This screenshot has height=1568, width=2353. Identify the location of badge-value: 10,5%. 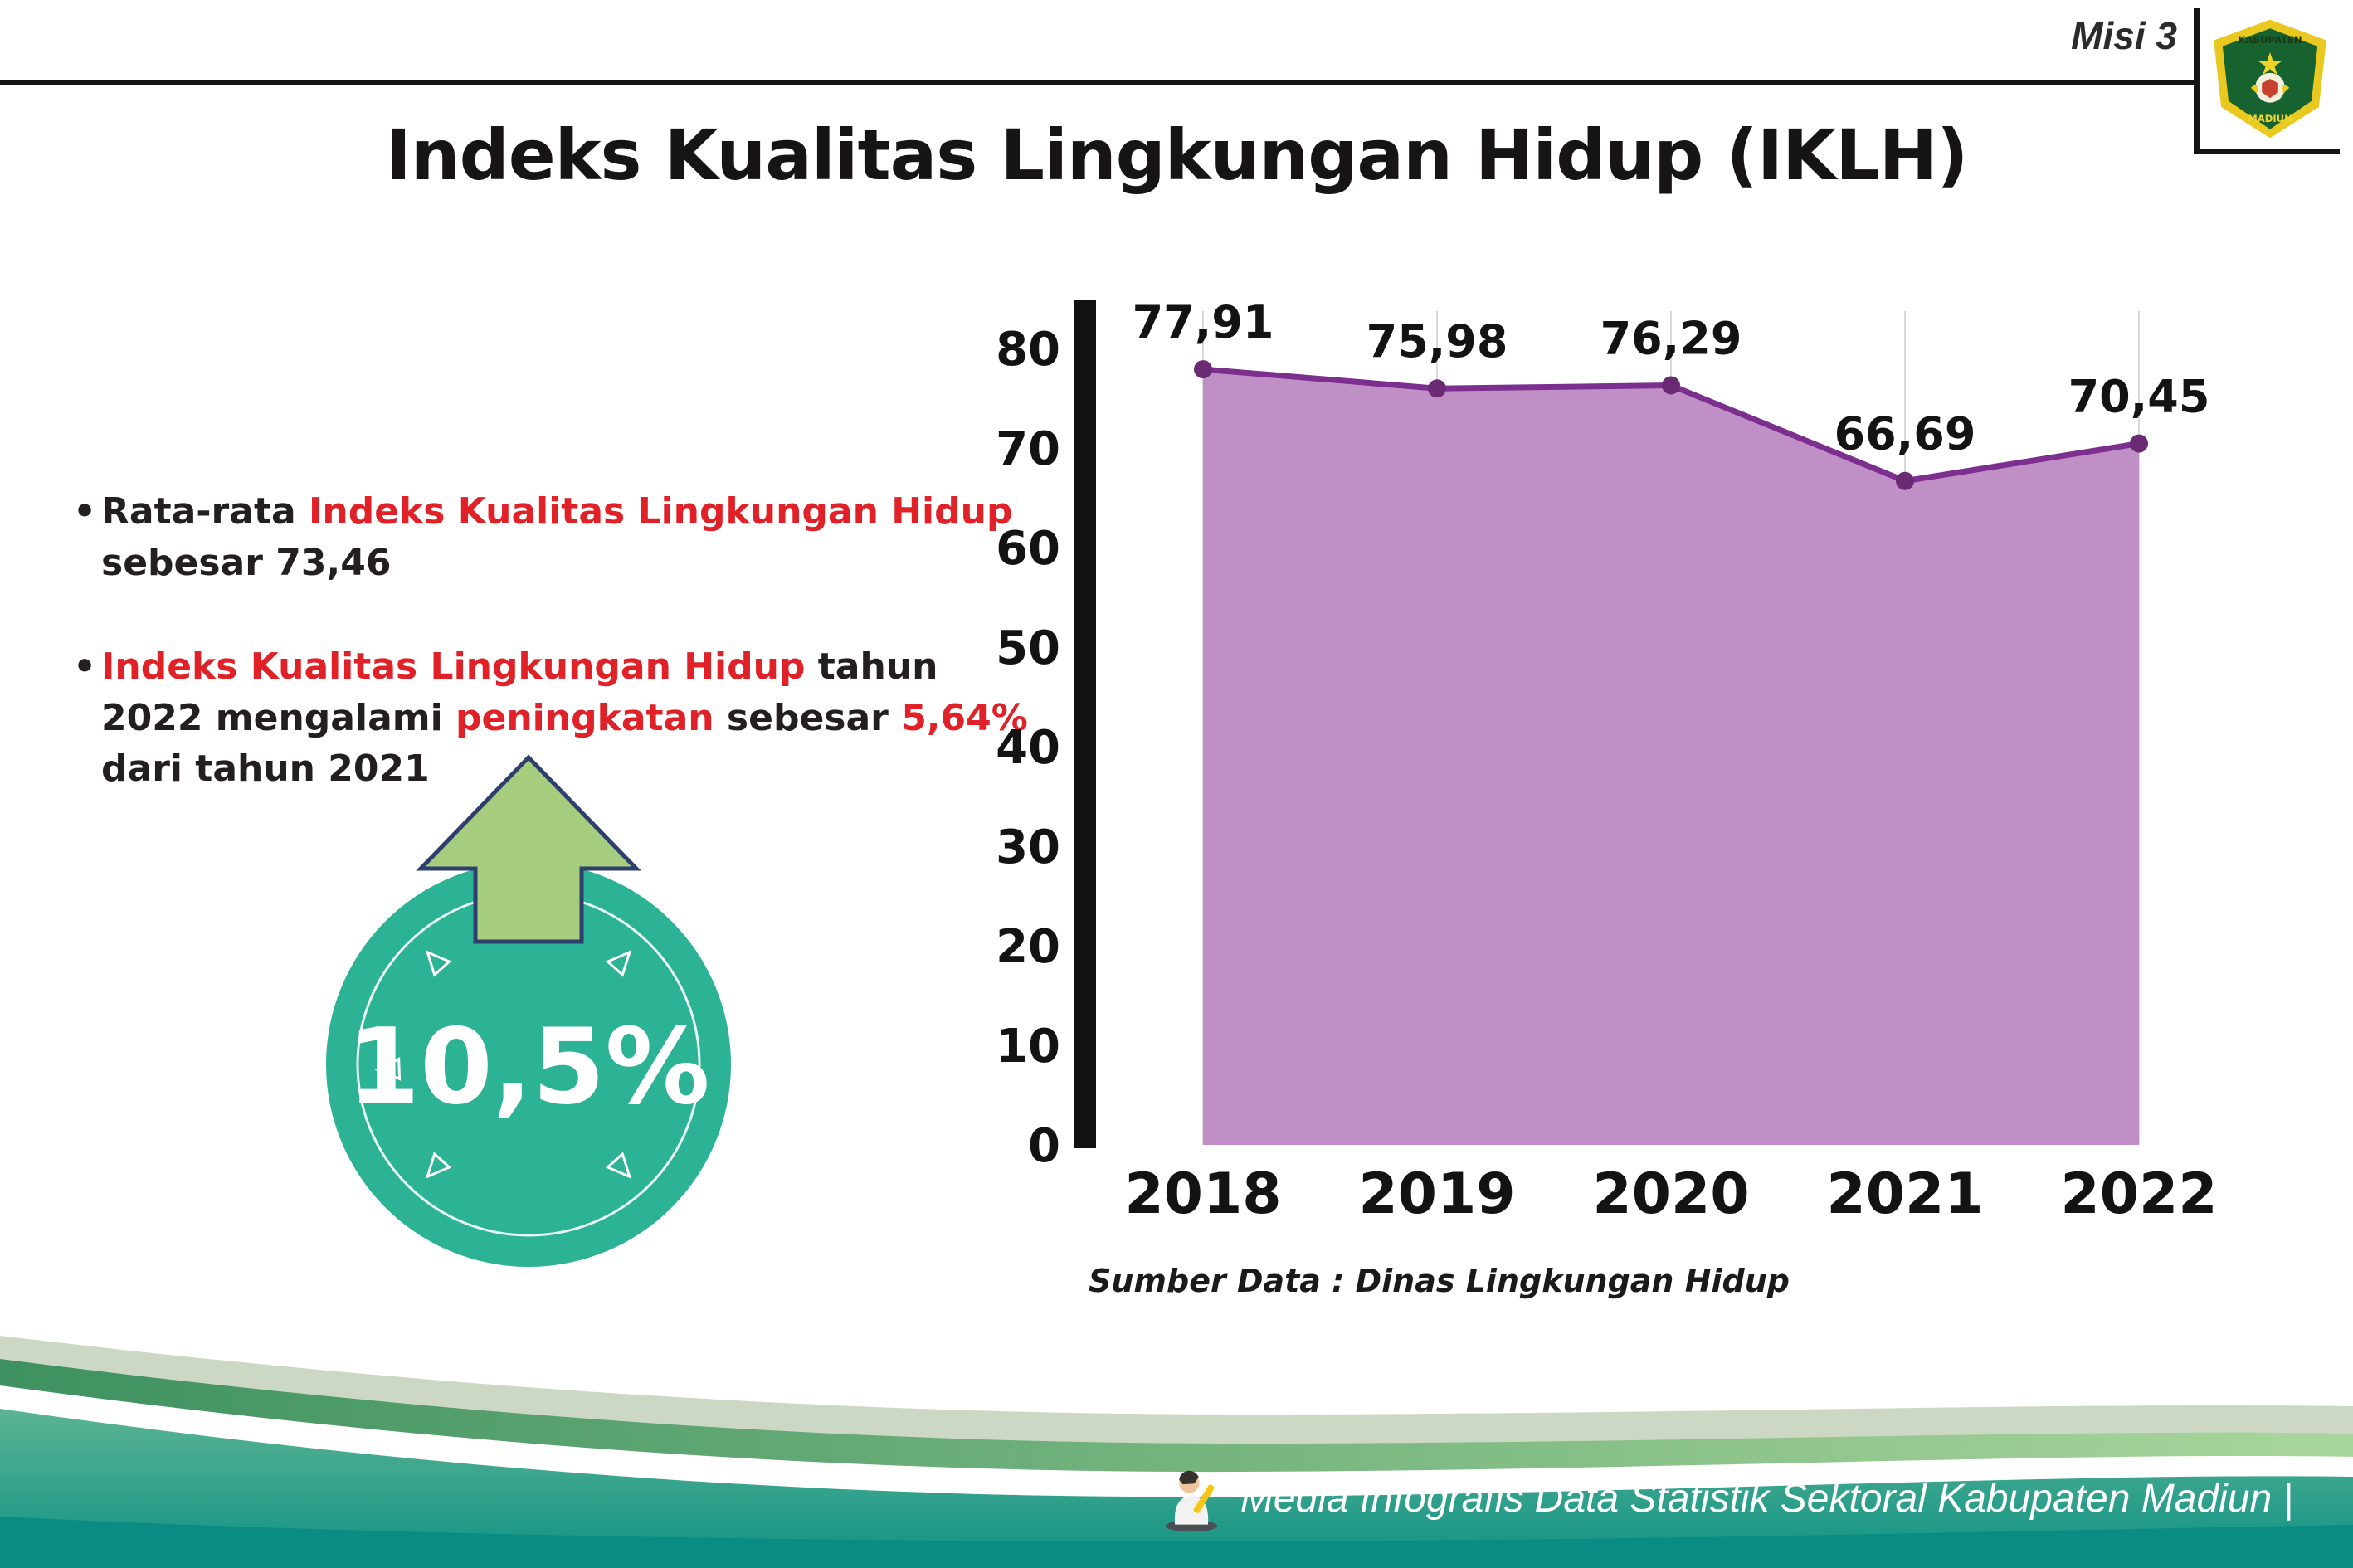
(528, 1066).